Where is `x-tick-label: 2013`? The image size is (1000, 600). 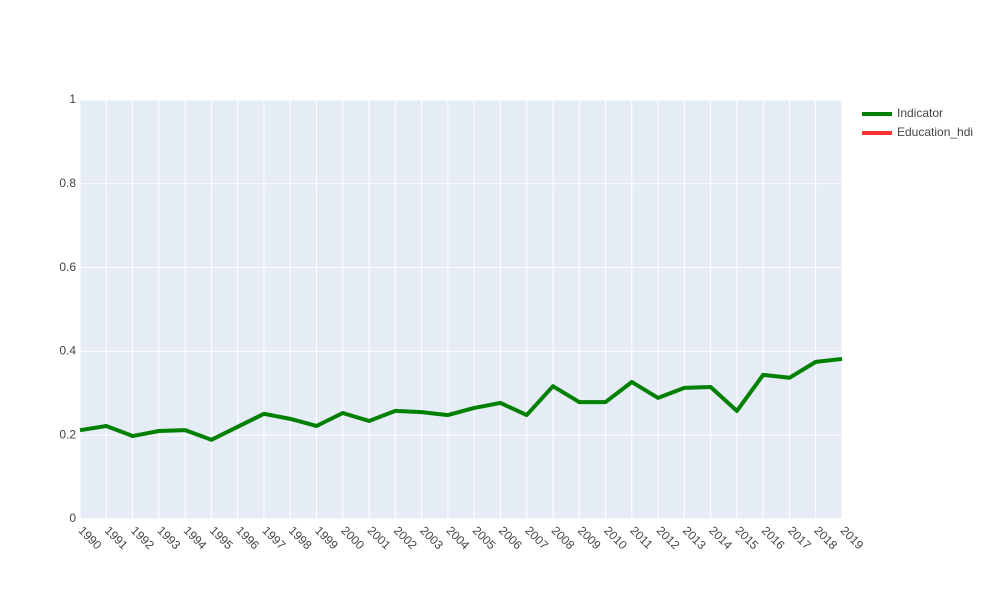 x-tick-label: 2013 is located at coordinates (694, 537).